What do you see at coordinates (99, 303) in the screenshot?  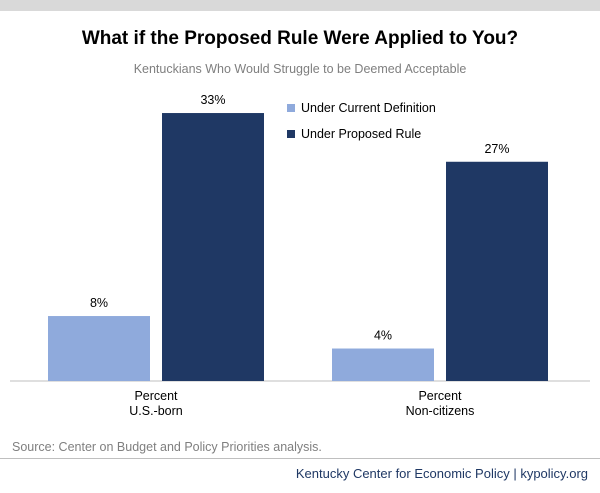 I see `data-label-s0-c0: 8%` at bounding box center [99, 303].